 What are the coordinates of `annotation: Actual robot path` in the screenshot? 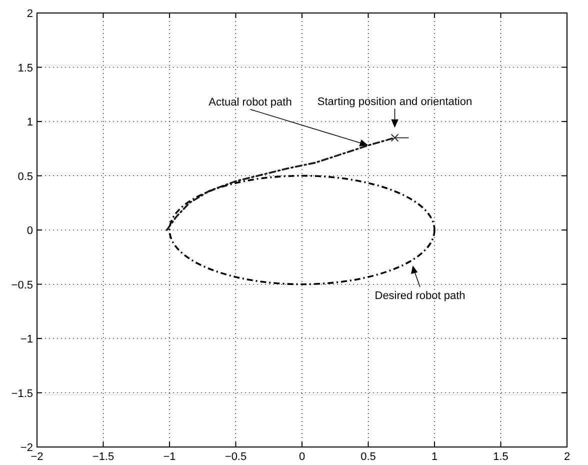 It's located at (250, 102).